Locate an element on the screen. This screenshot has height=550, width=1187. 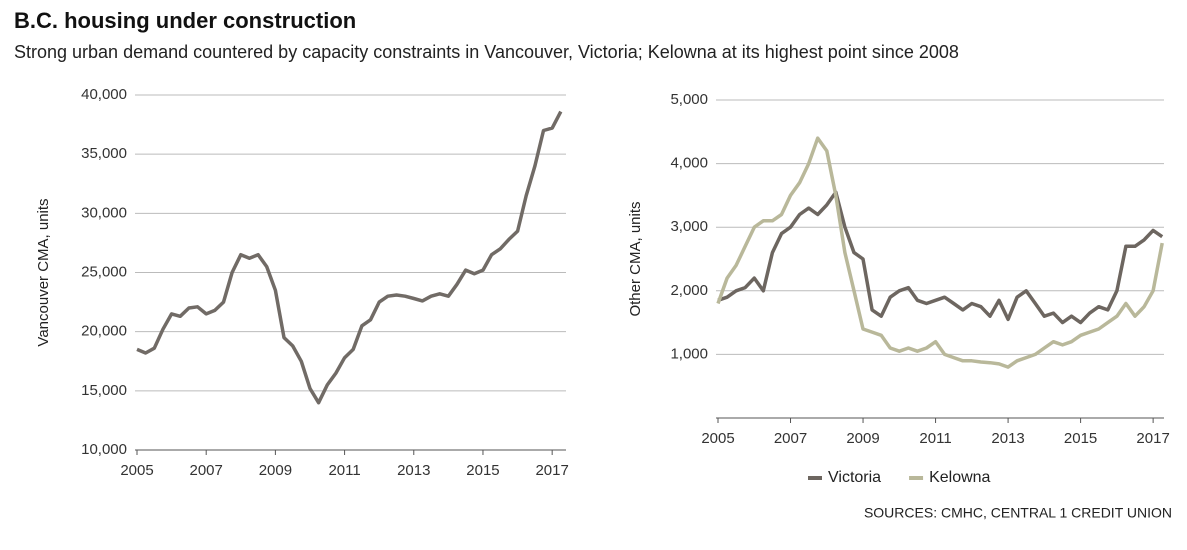
y-tick-label: 20,000 is located at coordinates (104, 331).